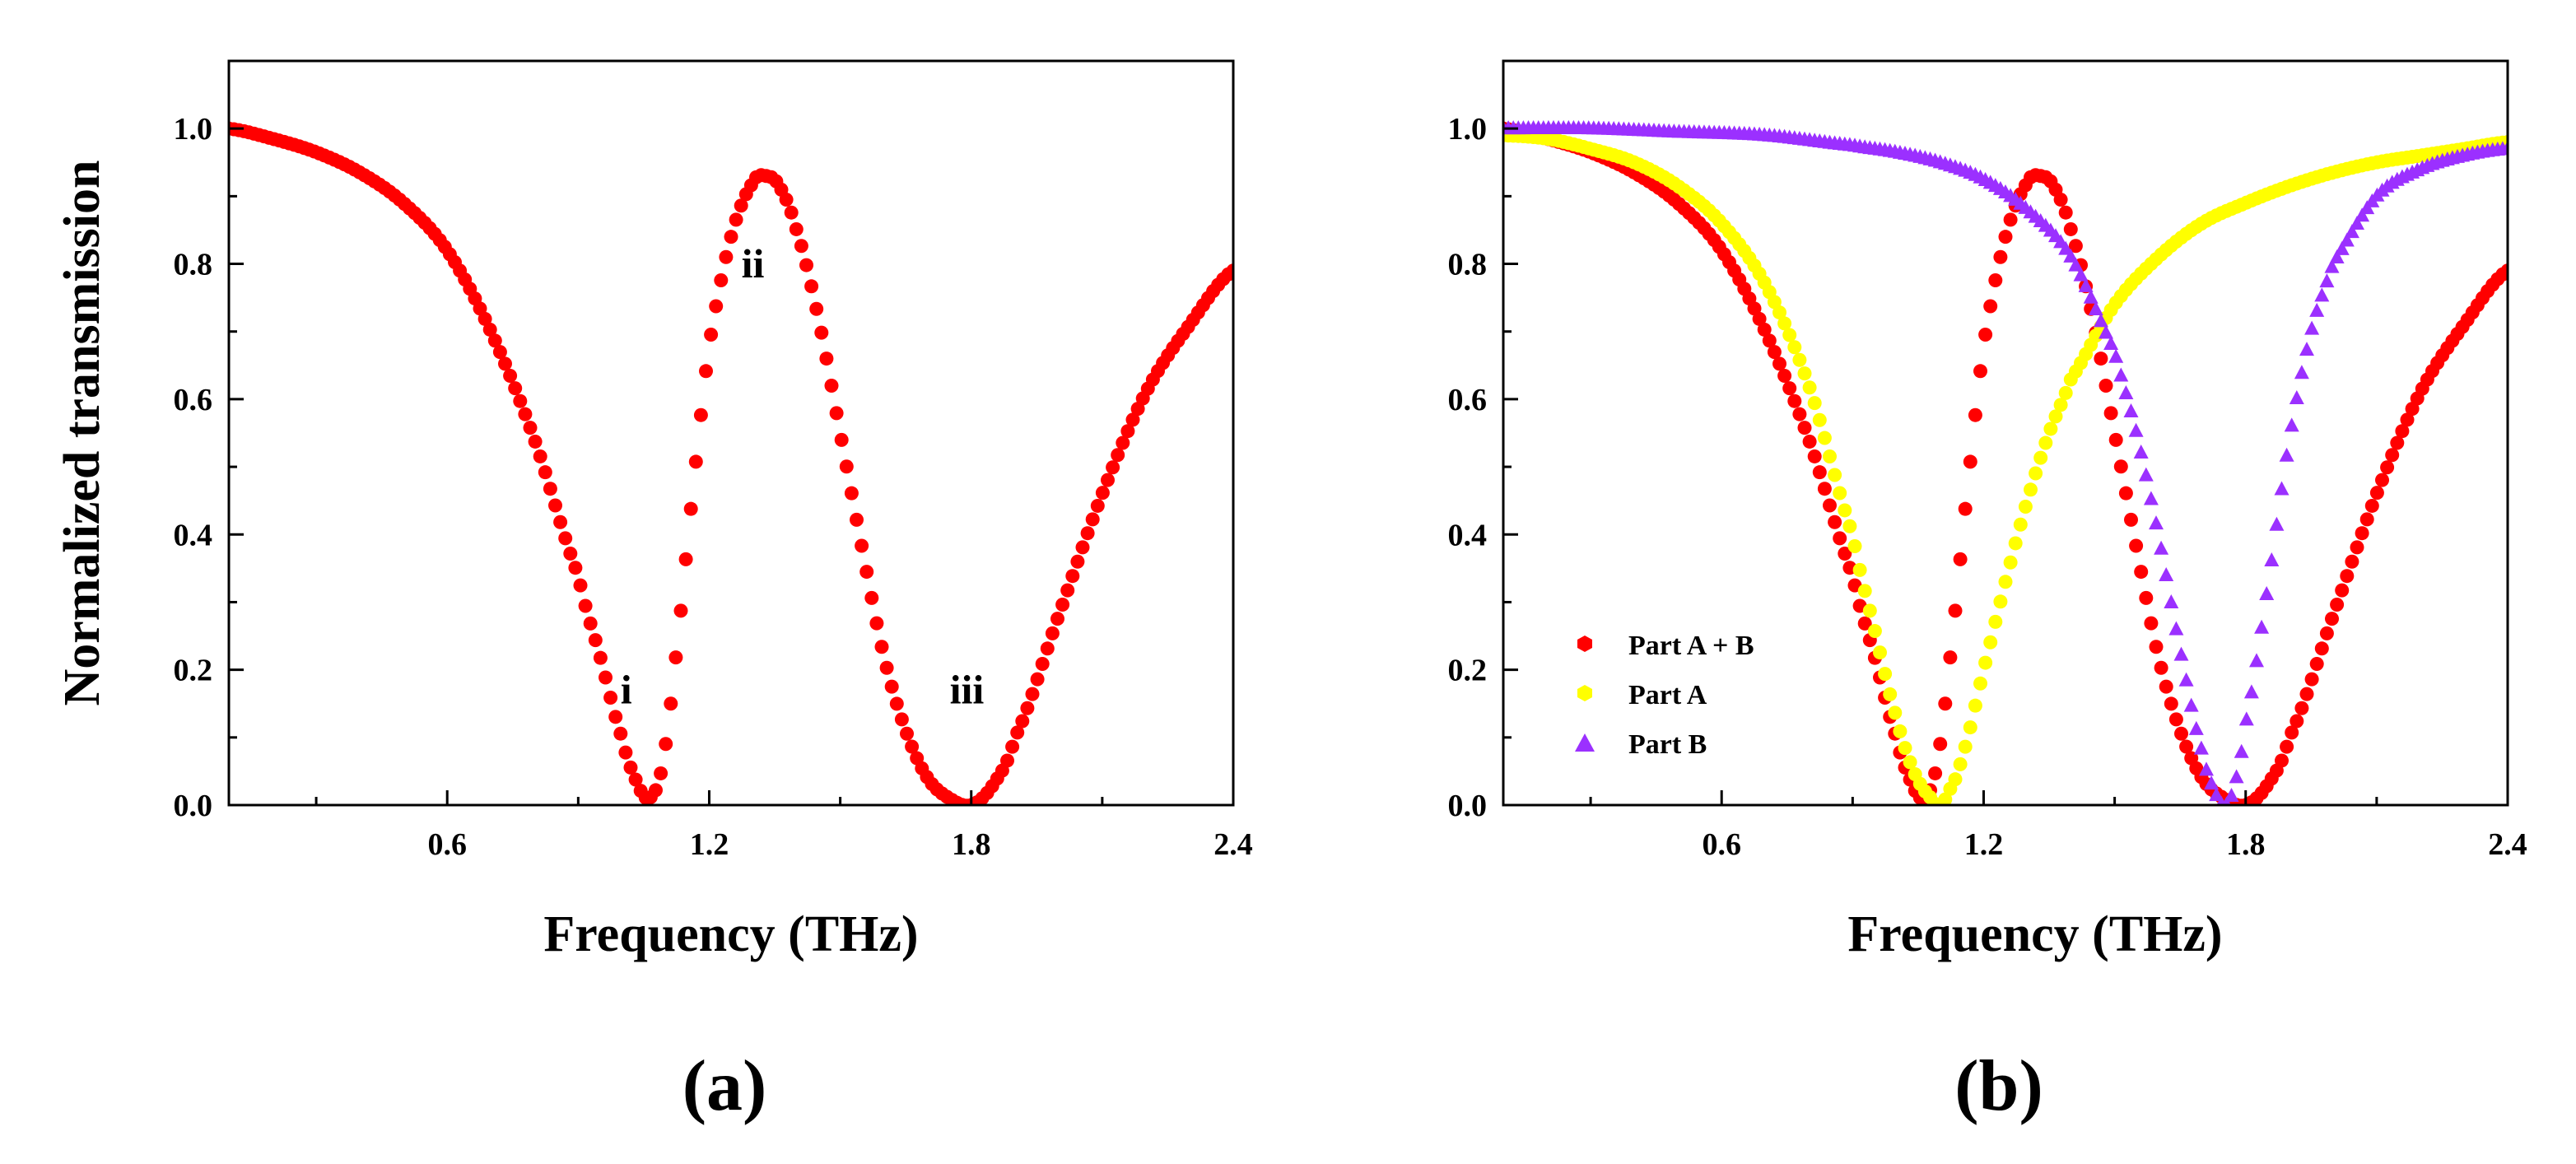  I want to click on legend-item-part-b: Part B, so click(1641, 744).